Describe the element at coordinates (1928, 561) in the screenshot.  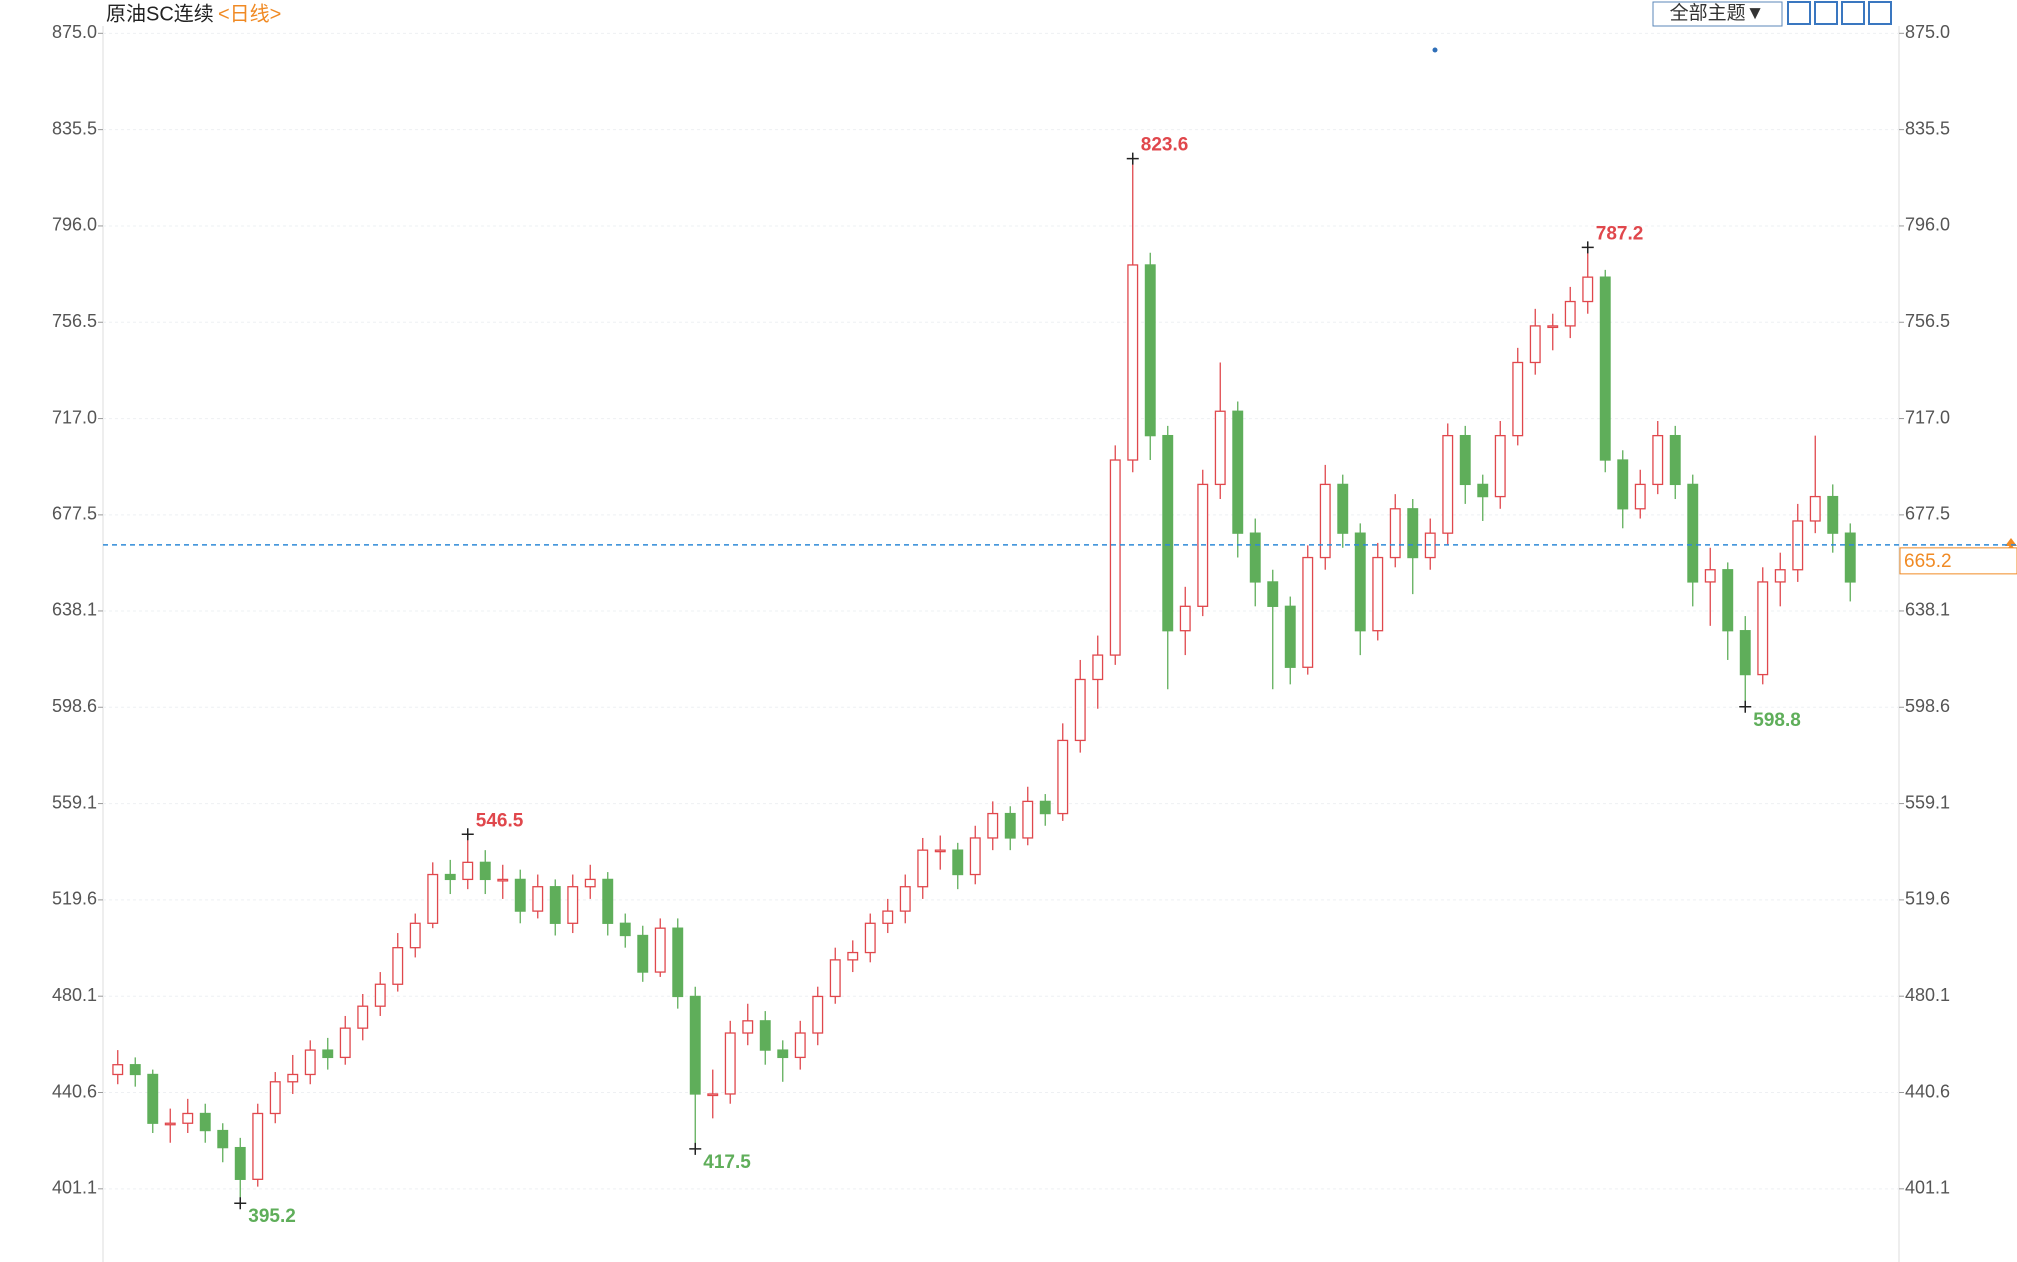
I see `last-price-label: 665.2` at that location.